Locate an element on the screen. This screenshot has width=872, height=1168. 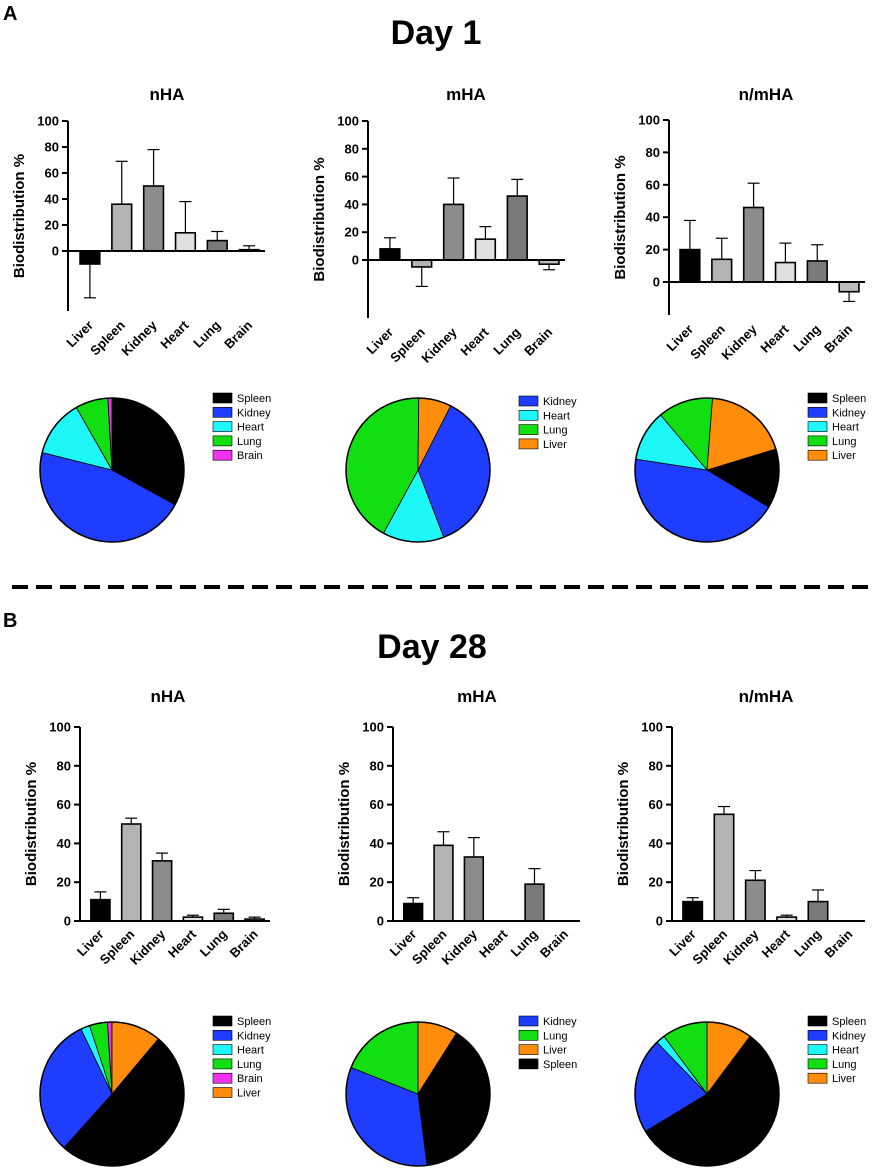
pie-legend: Spleen Kidney Heart Lung Brain Liver is located at coordinates (241, 1057).